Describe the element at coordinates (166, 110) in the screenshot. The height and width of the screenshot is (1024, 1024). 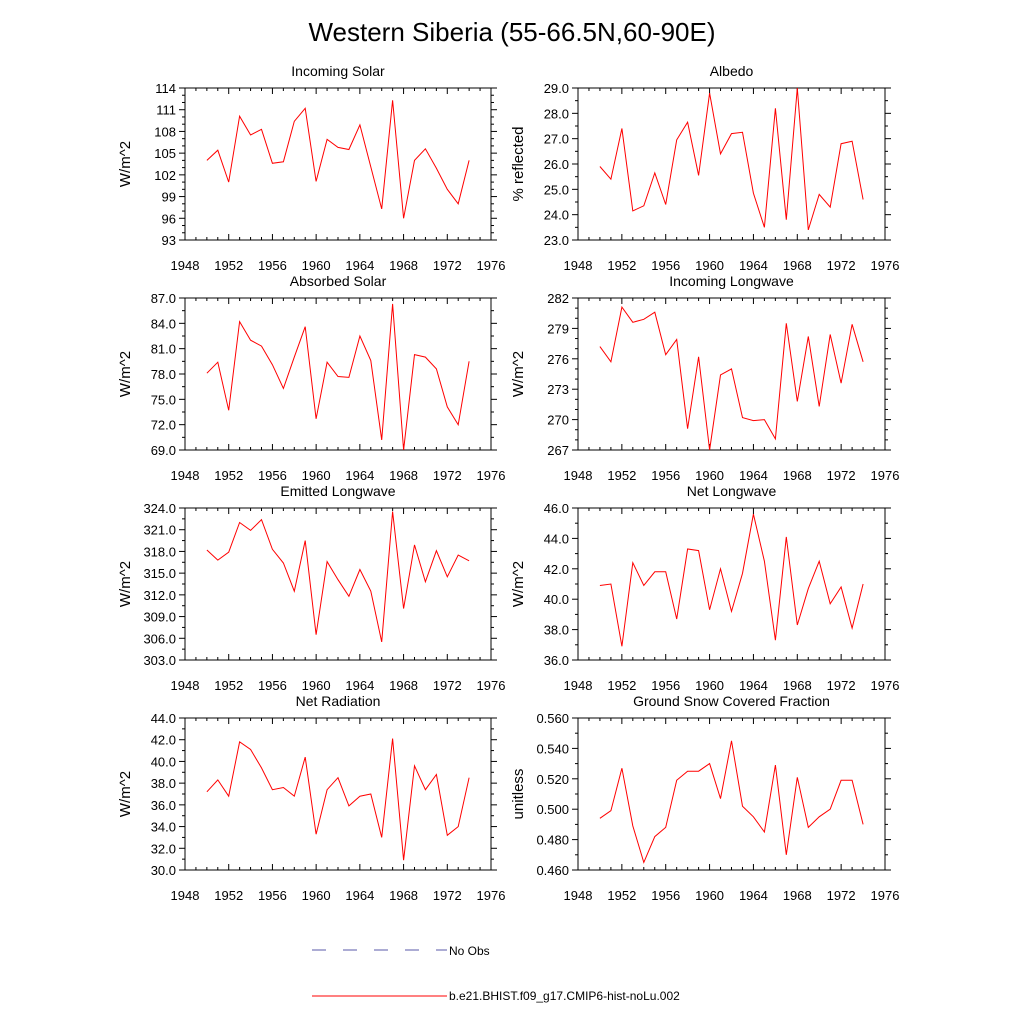
I see `incoming-solar-ytick-label: 111` at that location.